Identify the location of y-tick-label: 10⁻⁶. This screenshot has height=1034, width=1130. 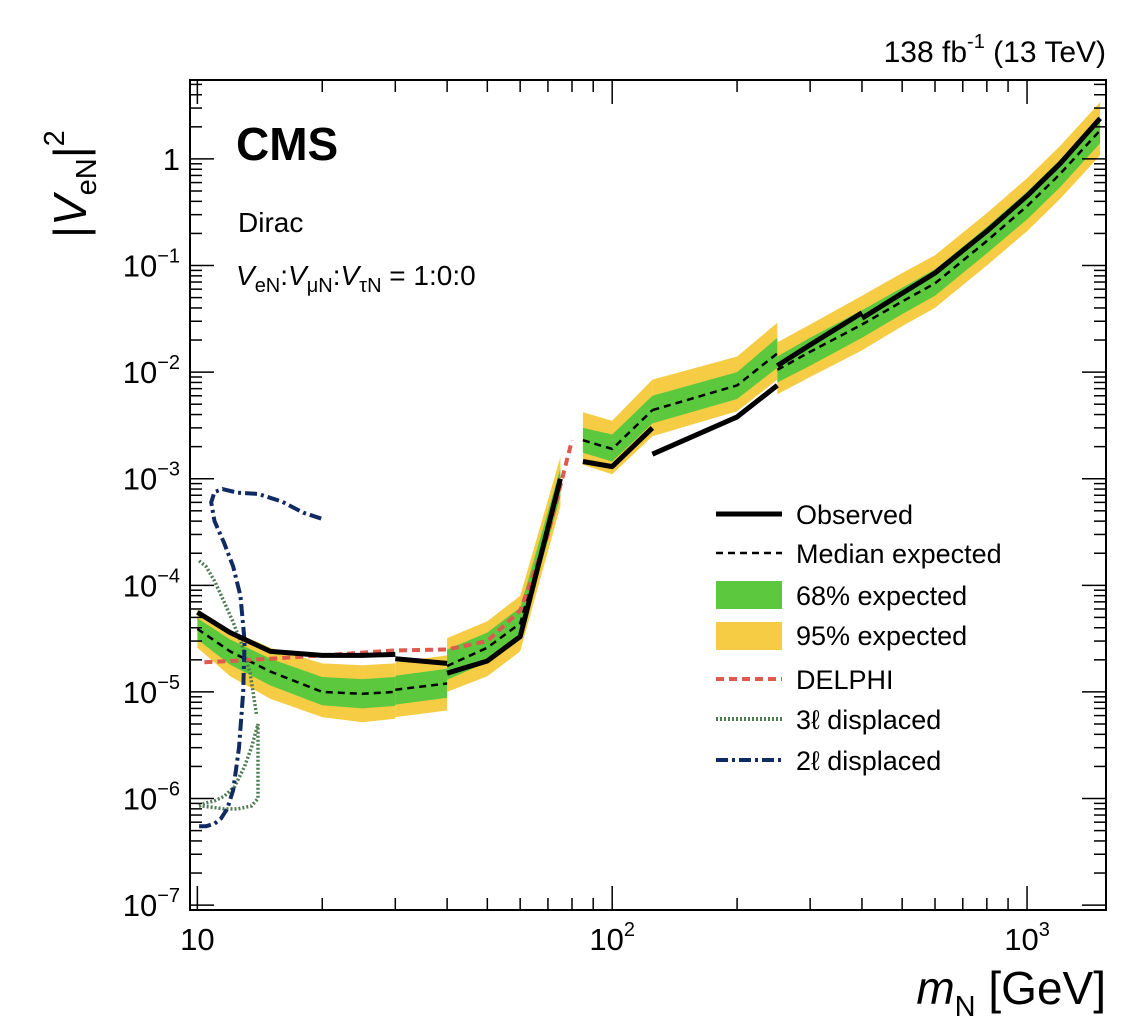
(151, 798).